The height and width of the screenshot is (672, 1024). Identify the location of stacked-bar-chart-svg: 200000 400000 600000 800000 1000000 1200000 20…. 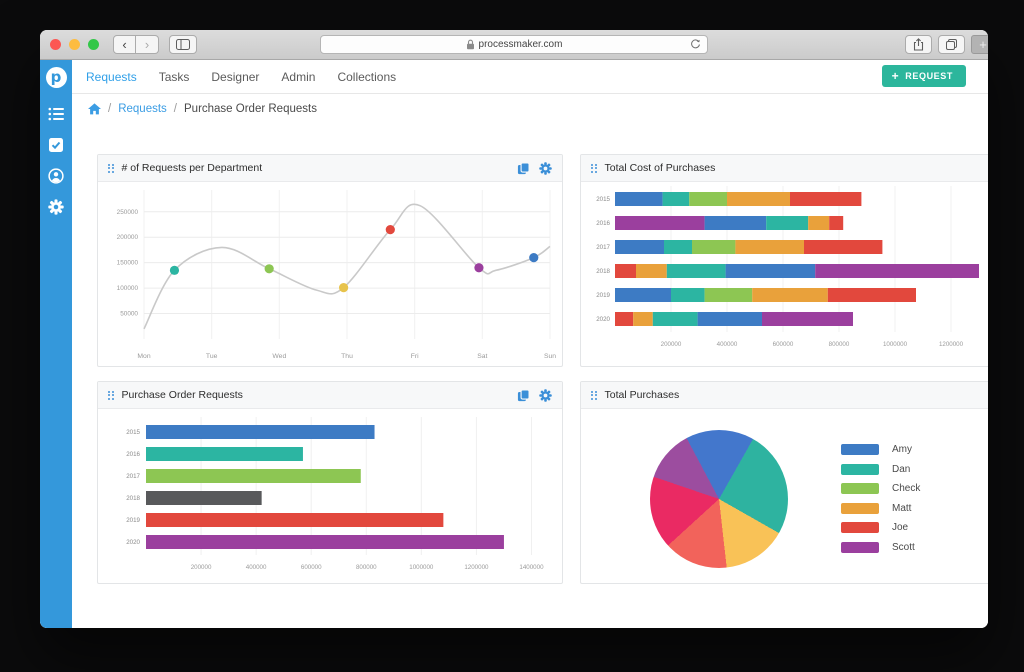
(787, 267).